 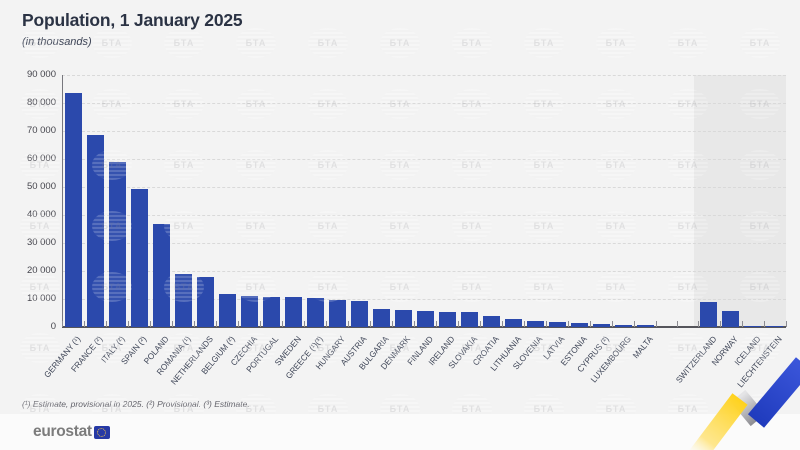 I want to click on efta-zone-shading, so click(x=739, y=201).